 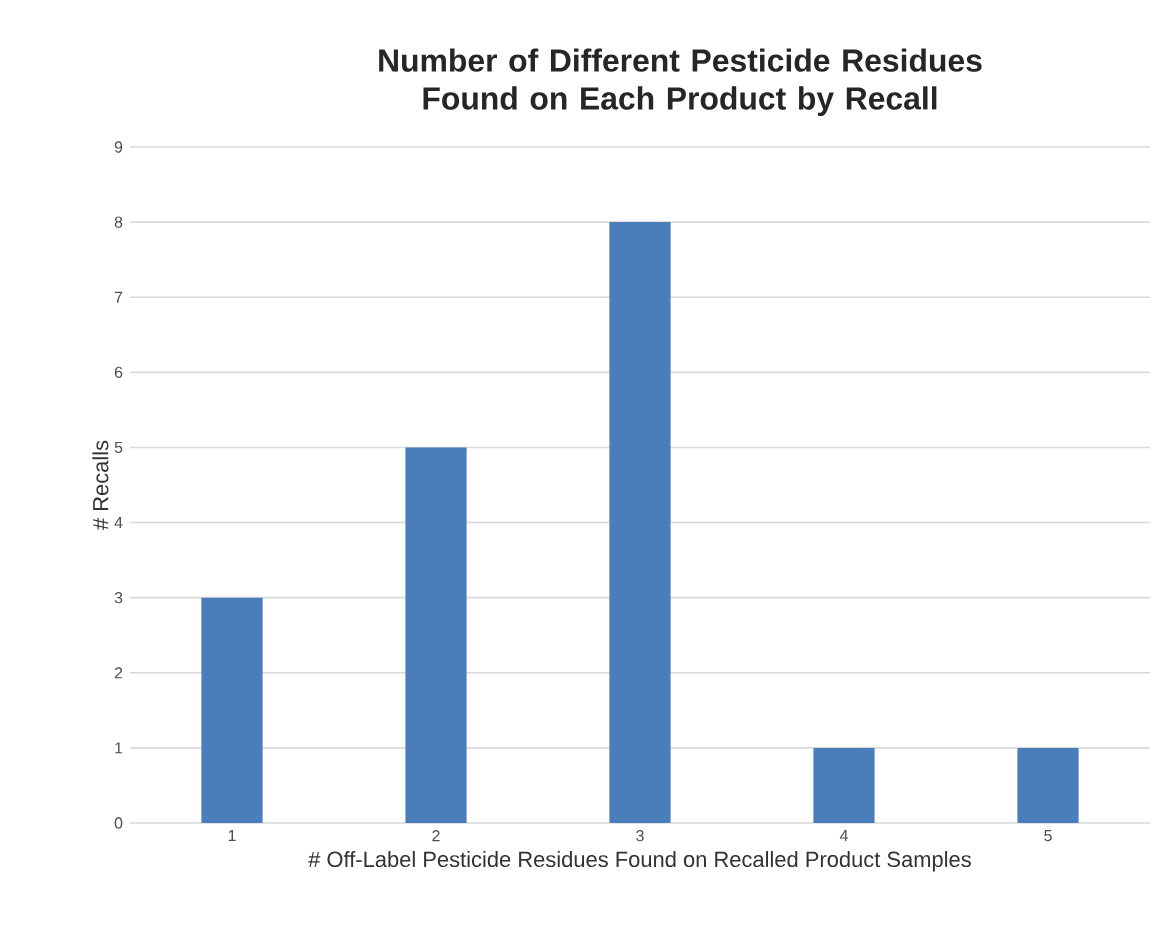 I want to click on y-tick-label: 6, so click(x=118, y=372).